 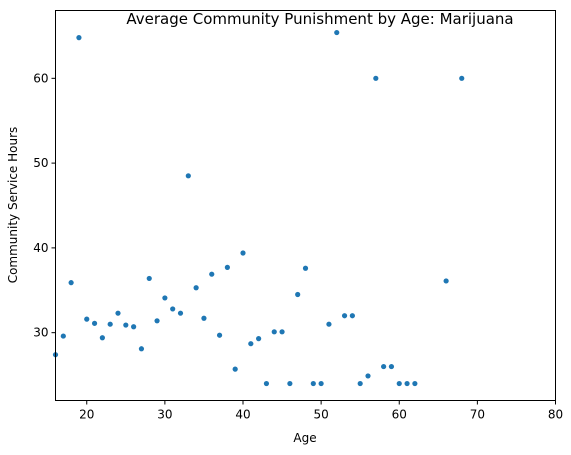 What do you see at coordinates (13, 205) in the screenshot?
I see `y-axis-label: Community Service Hours` at bounding box center [13, 205].